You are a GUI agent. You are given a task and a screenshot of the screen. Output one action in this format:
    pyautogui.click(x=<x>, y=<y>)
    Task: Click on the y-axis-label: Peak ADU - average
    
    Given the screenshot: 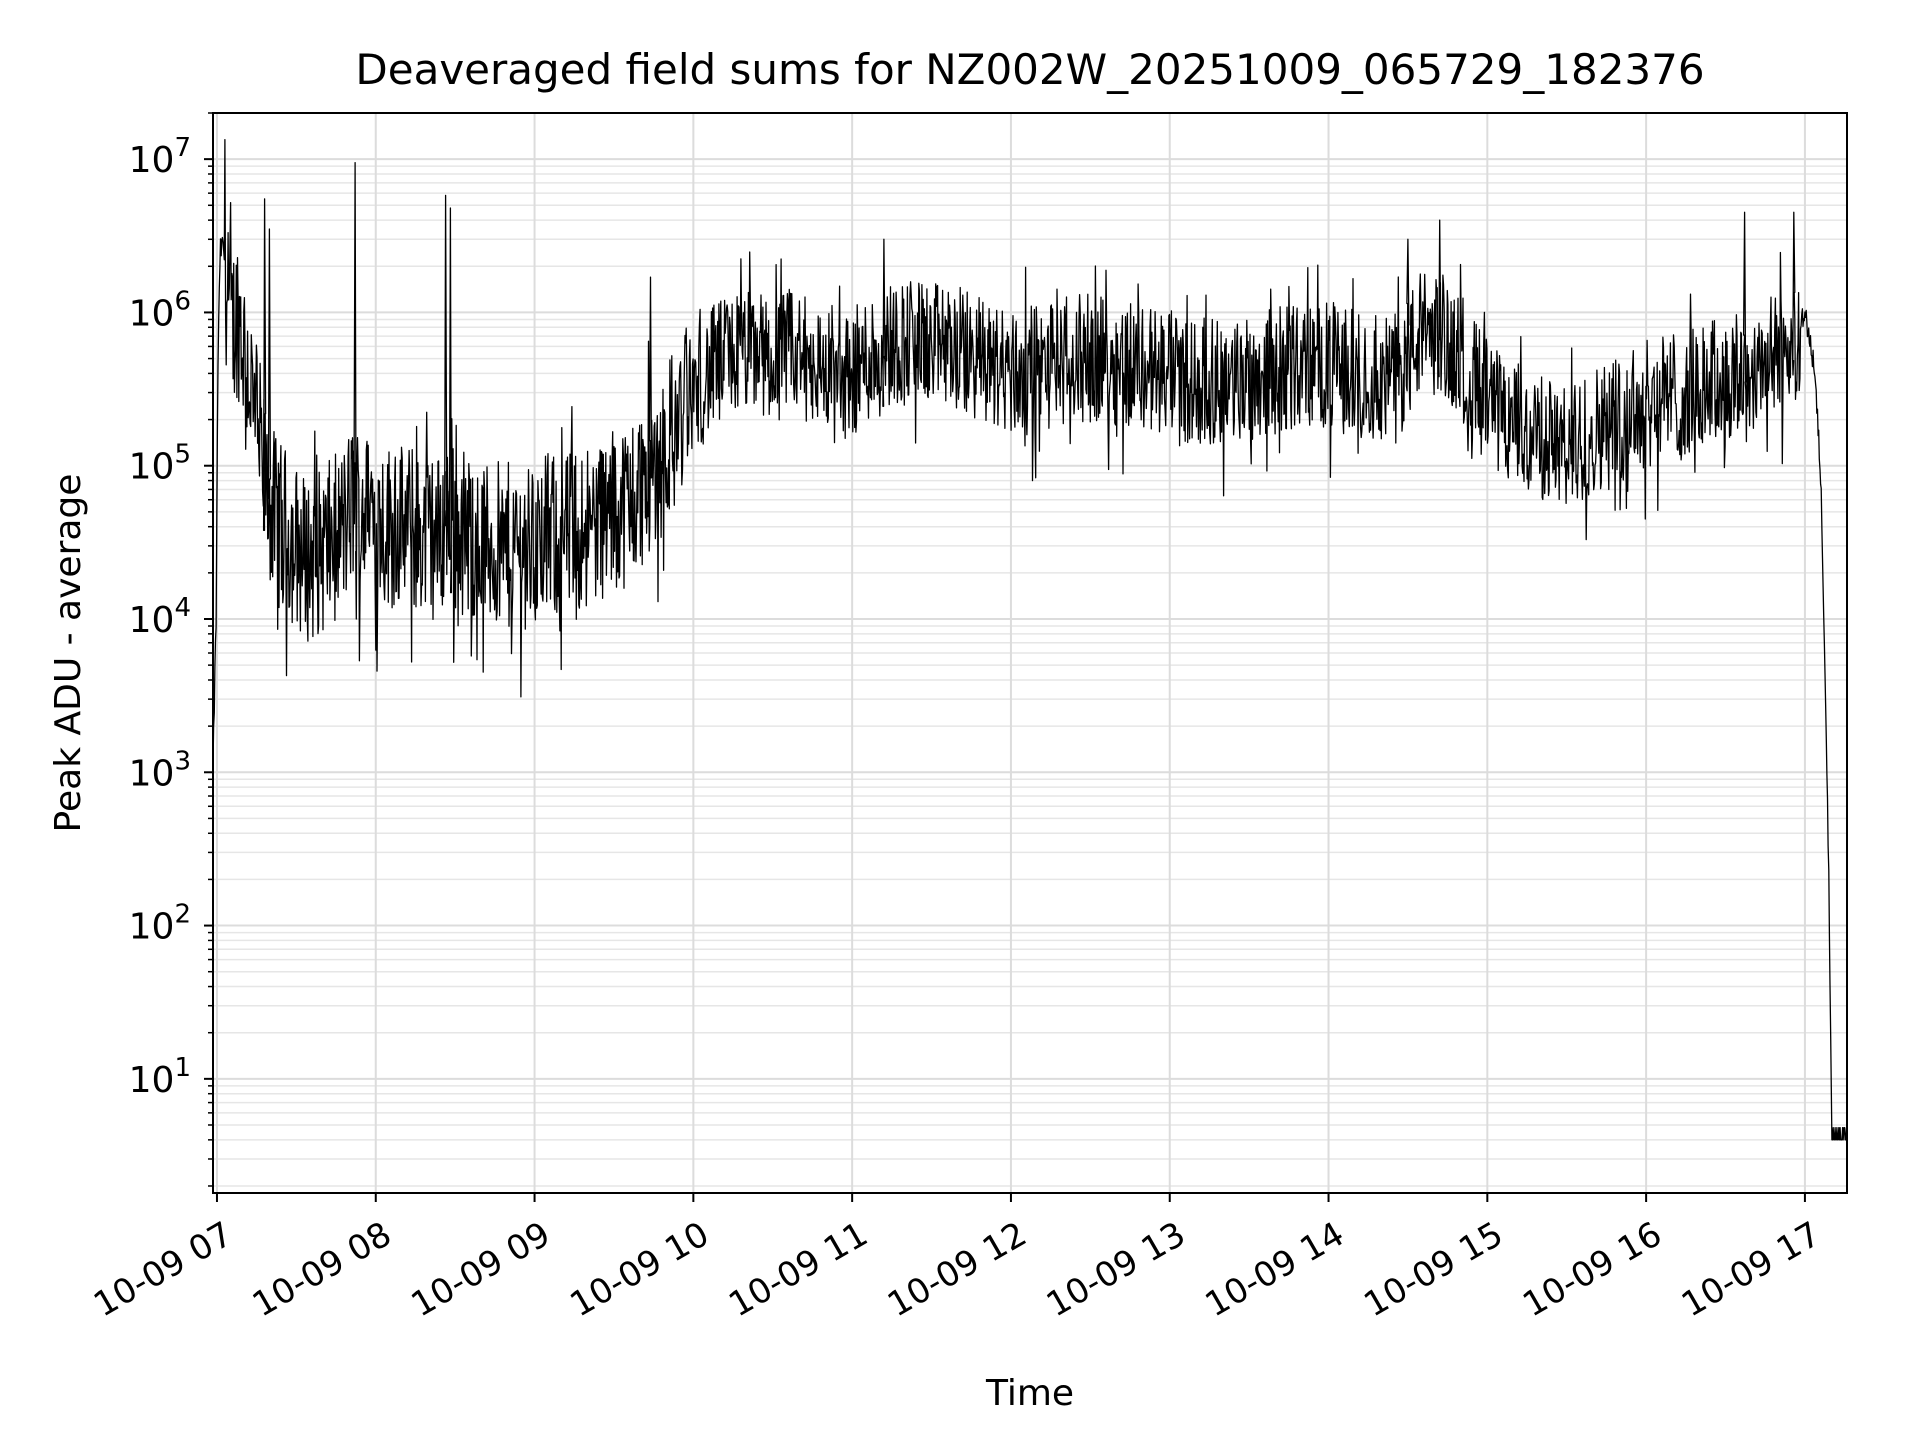 What is the action you would take?
    pyautogui.click(x=68, y=653)
    